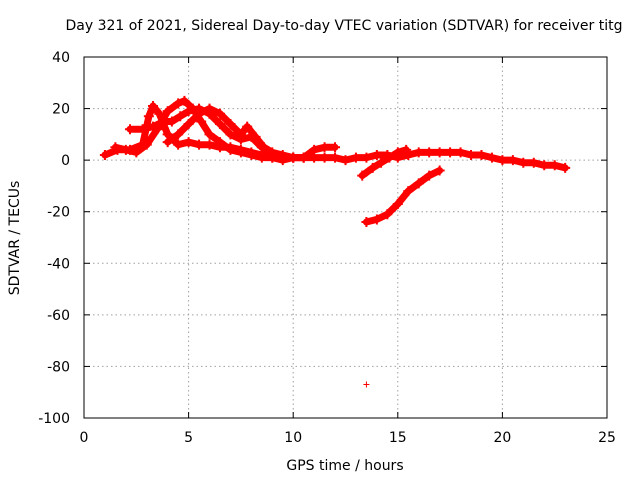 The image size is (640, 480). I want to click on x-tick-labels: 0 5 10 15 20 25, so click(348, 438).